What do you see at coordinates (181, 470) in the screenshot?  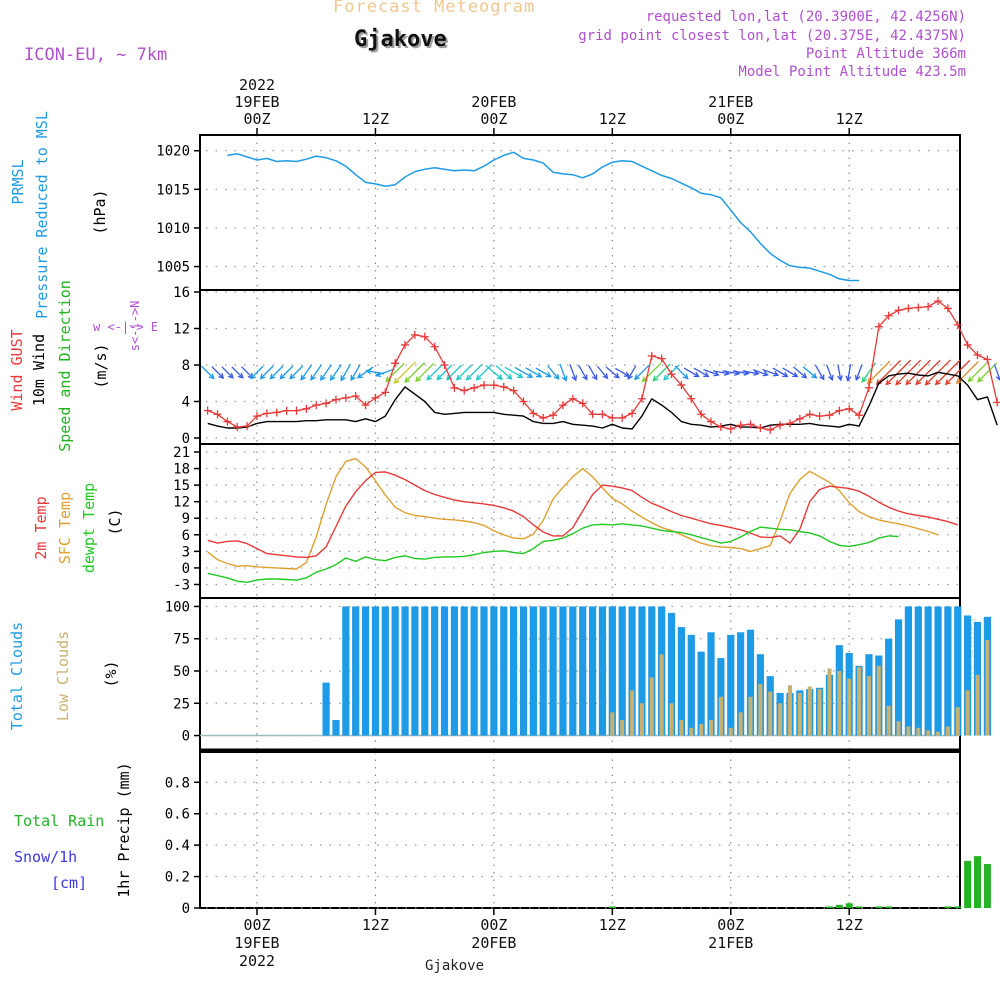 I see `y-tick-label: 18` at bounding box center [181, 470].